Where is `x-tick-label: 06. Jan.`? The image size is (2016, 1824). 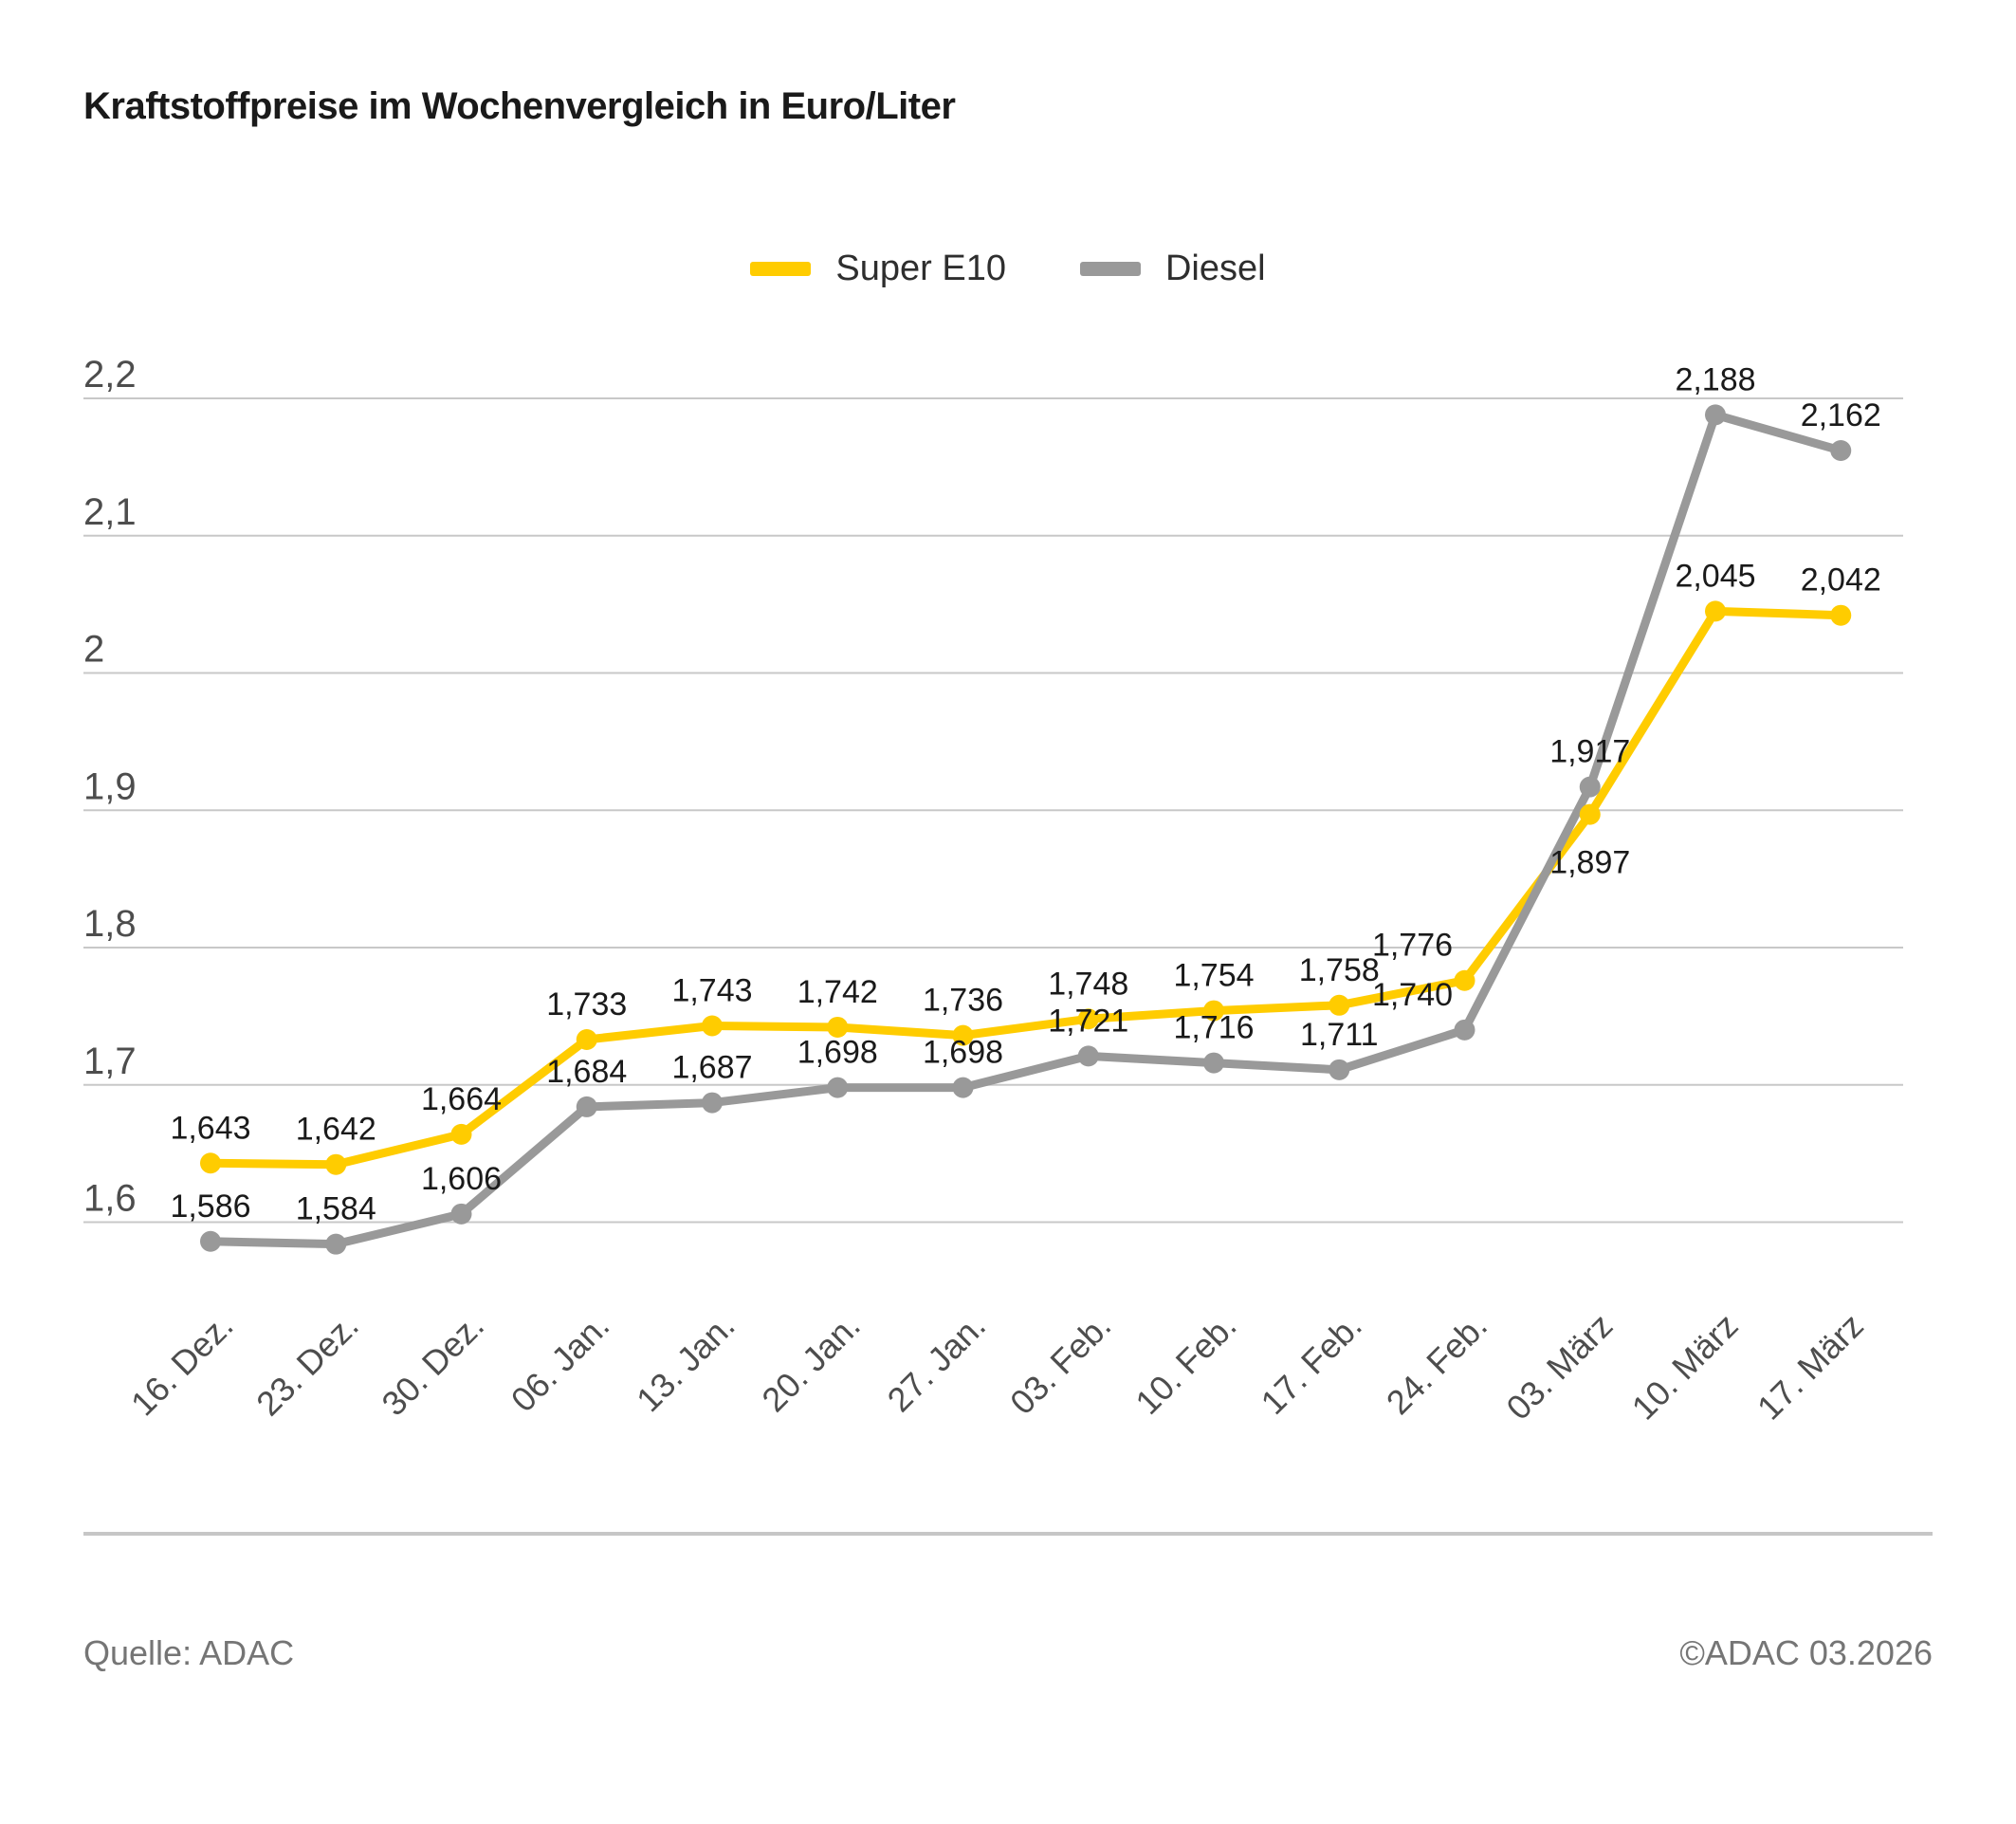
x-tick-label: 06. Jan. is located at coordinates (560, 1363).